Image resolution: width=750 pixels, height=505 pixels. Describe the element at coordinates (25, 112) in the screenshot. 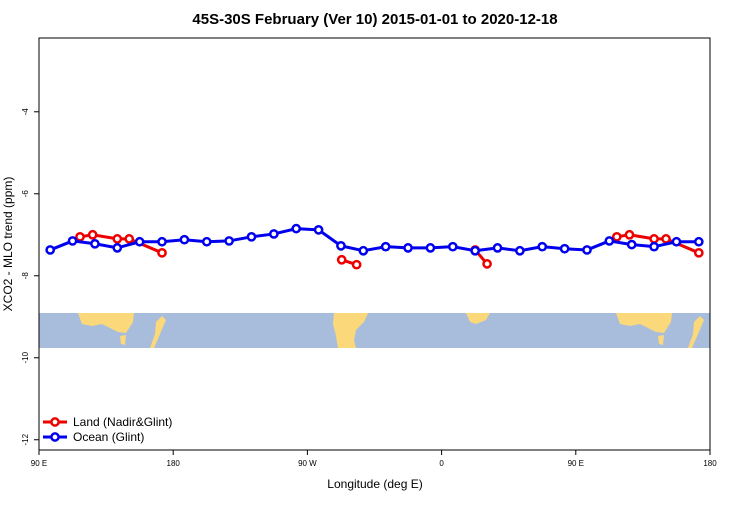

I see `y-tick-label: -4` at that location.